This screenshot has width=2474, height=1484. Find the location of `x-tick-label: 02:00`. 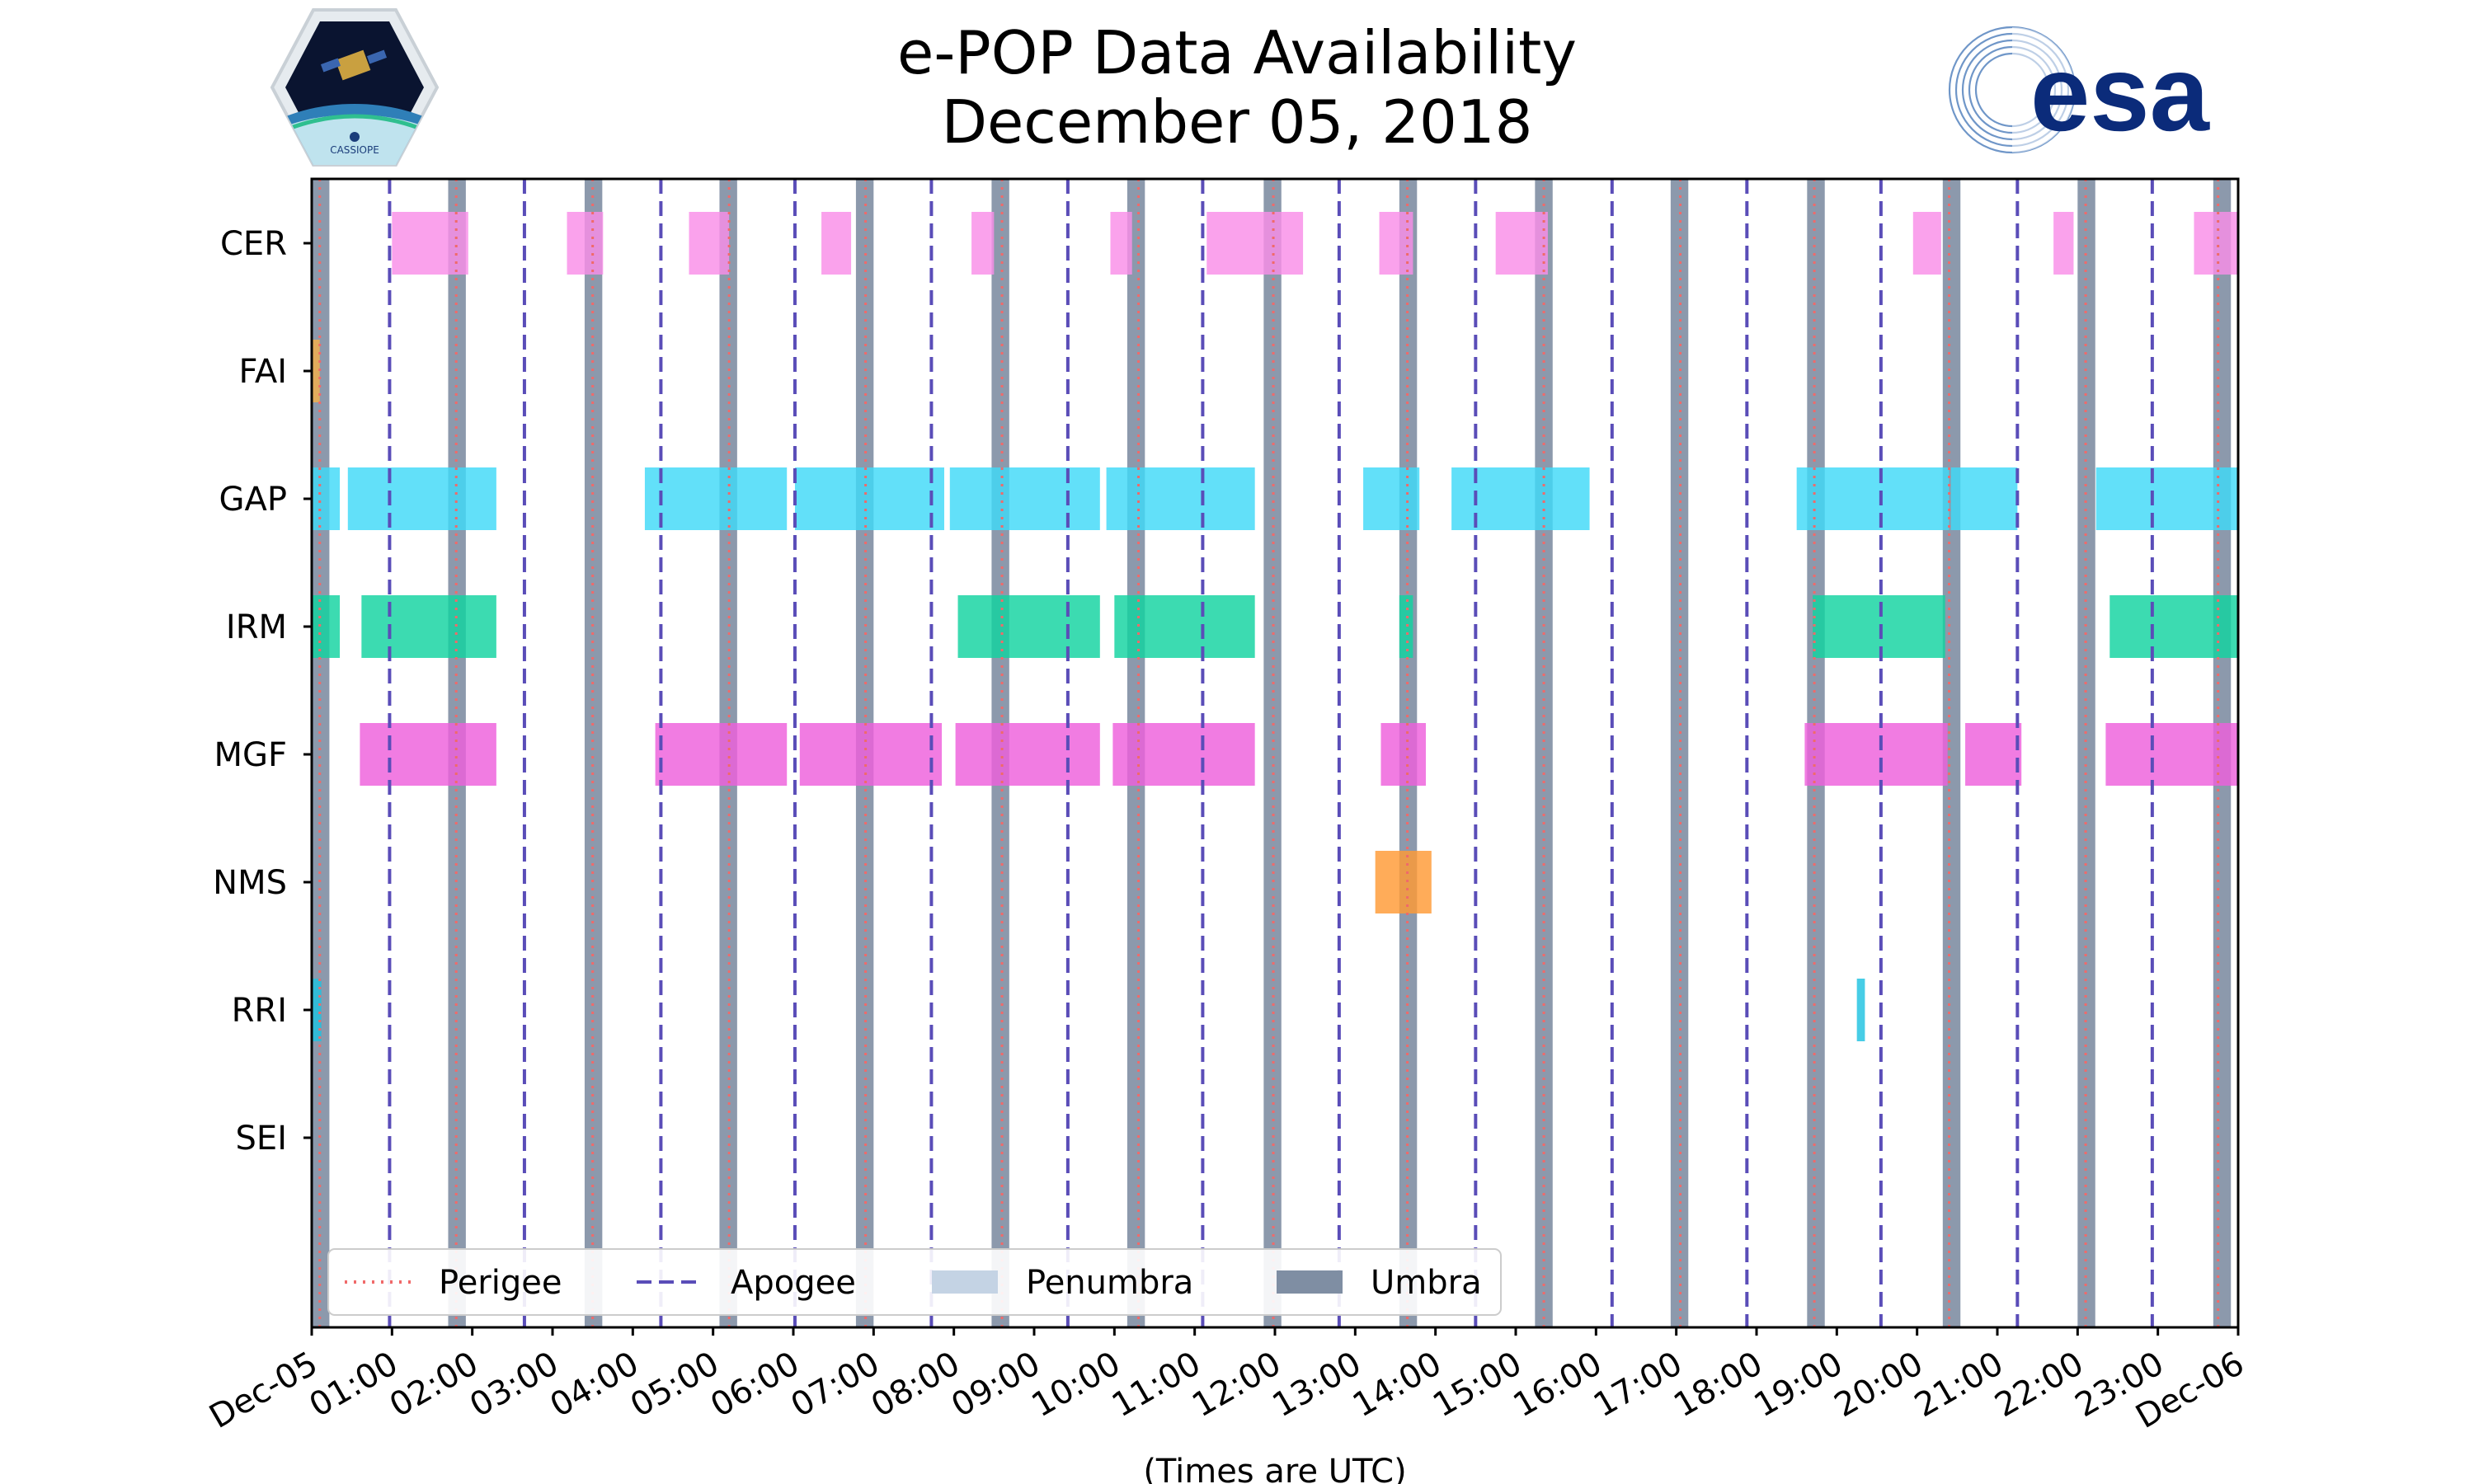

x-tick-label: 02:00 is located at coordinates (434, 1385).